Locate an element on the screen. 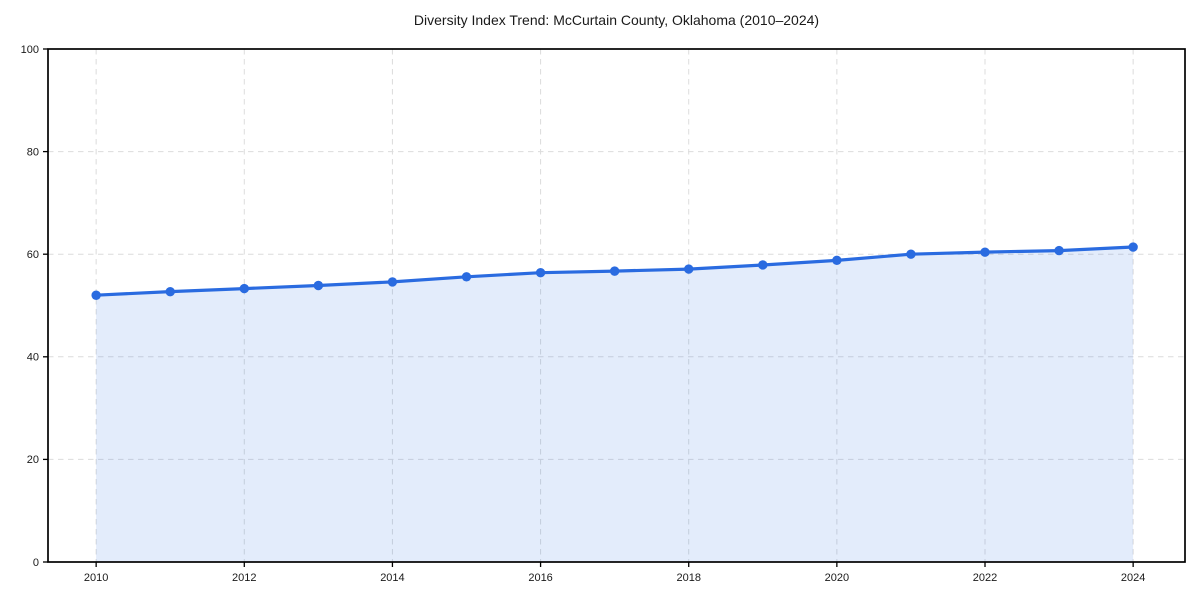  y-tick-label: 20 is located at coordinates (33, 460).